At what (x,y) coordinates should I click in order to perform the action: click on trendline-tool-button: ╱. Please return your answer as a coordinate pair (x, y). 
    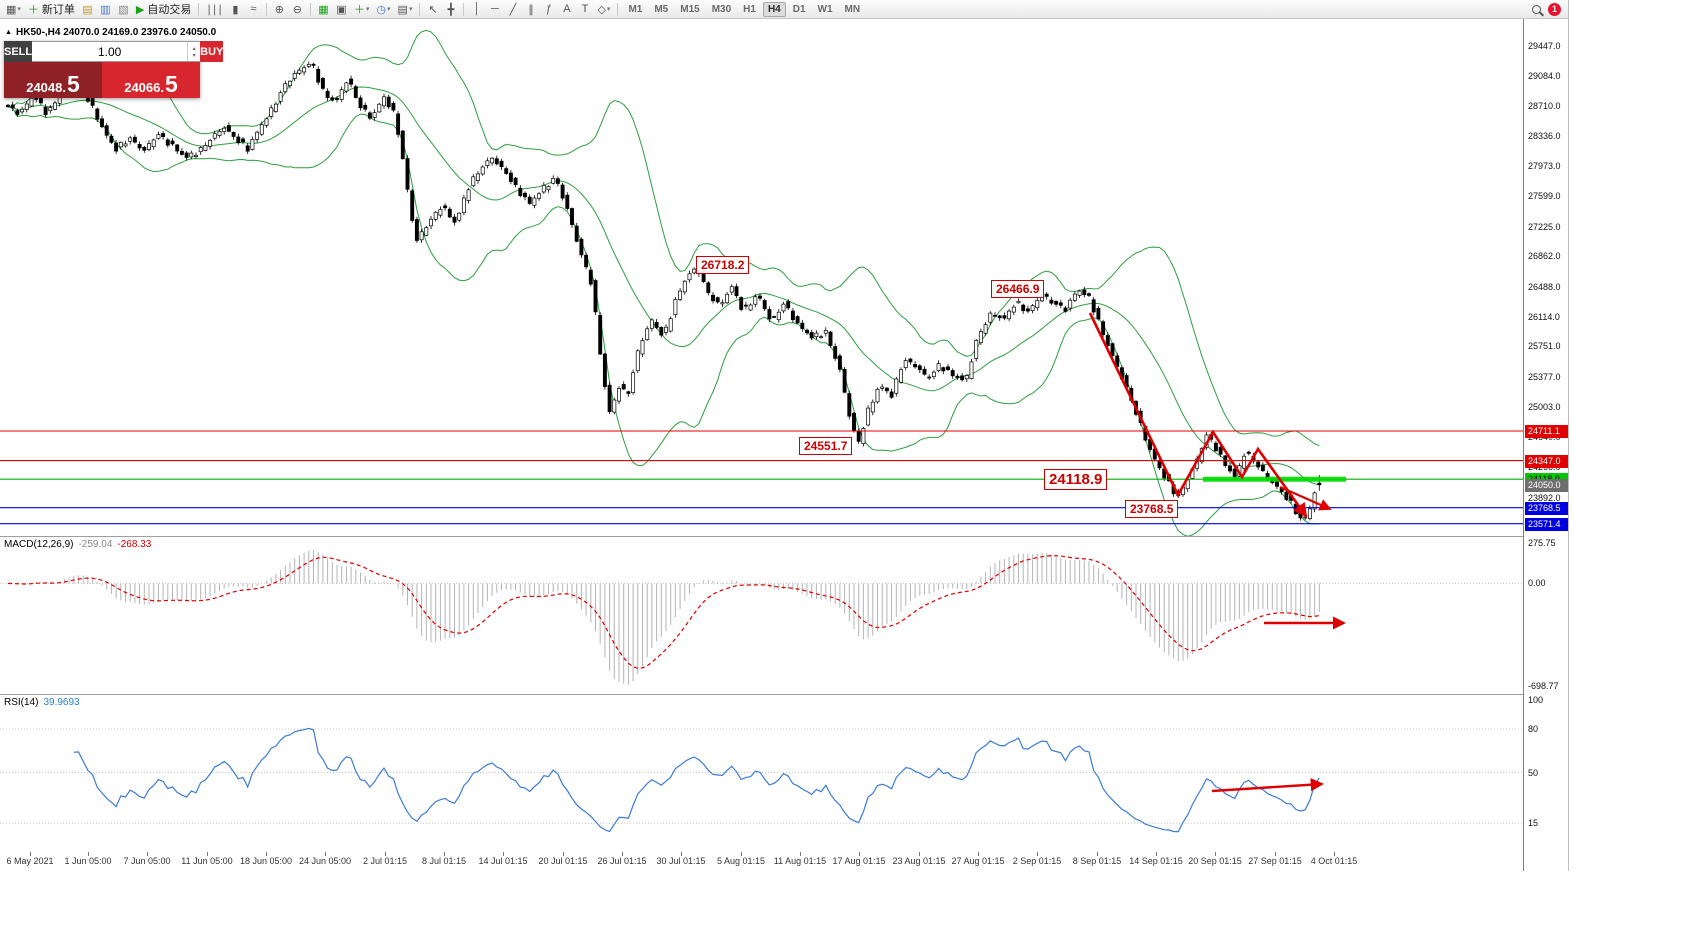
    Looking at the image, I should click on (512, 9).